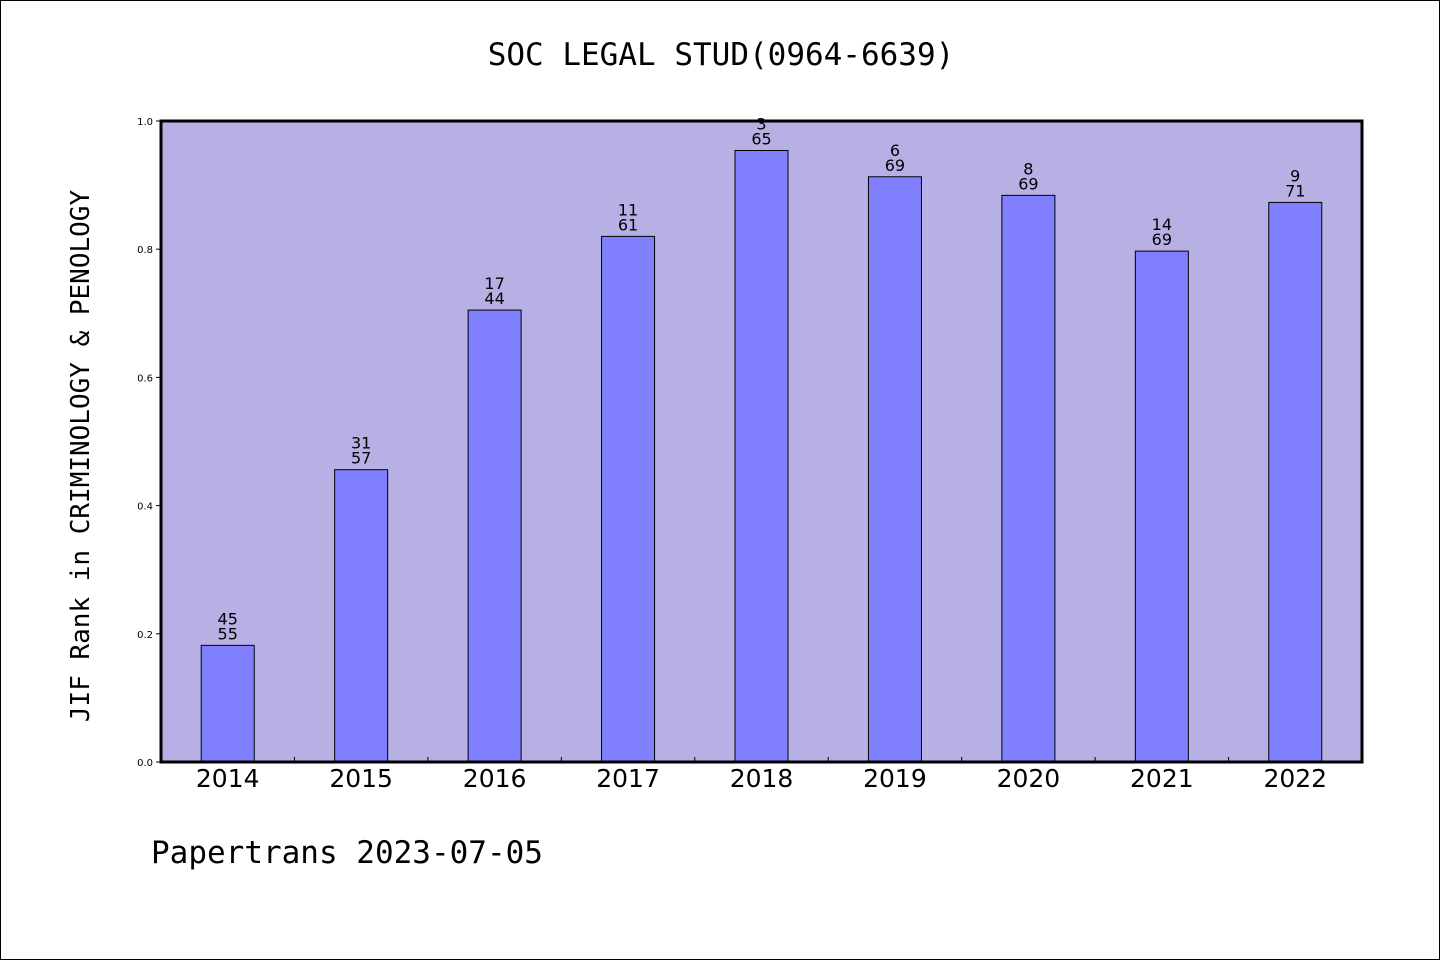 The width and height of the screenshot is (1440, 961). What do you see at coordinates (761, 123) in the screenshot?
I see `bar-rank-label: 3` at bounding box center [761, 123].